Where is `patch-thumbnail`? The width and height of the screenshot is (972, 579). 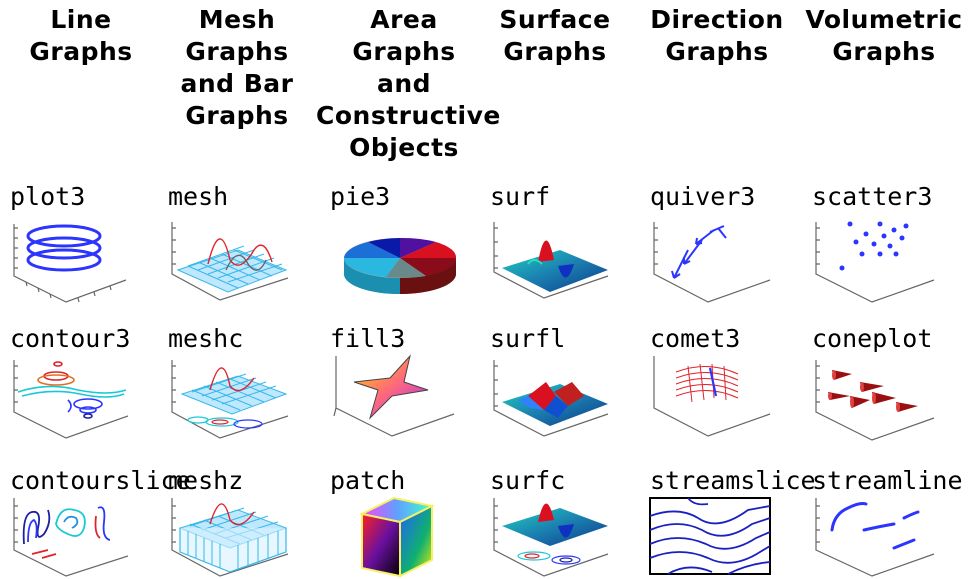
patch-thumbnail is located at coordinates (410, 536).